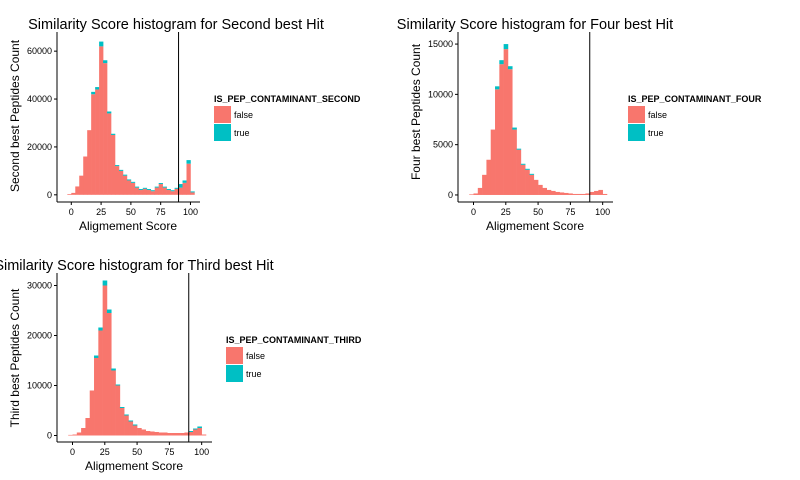 The height and width of the screenshot is (480, 800). I want to click on y-axis-title: Third best Peptides Count, so click(15, 357).